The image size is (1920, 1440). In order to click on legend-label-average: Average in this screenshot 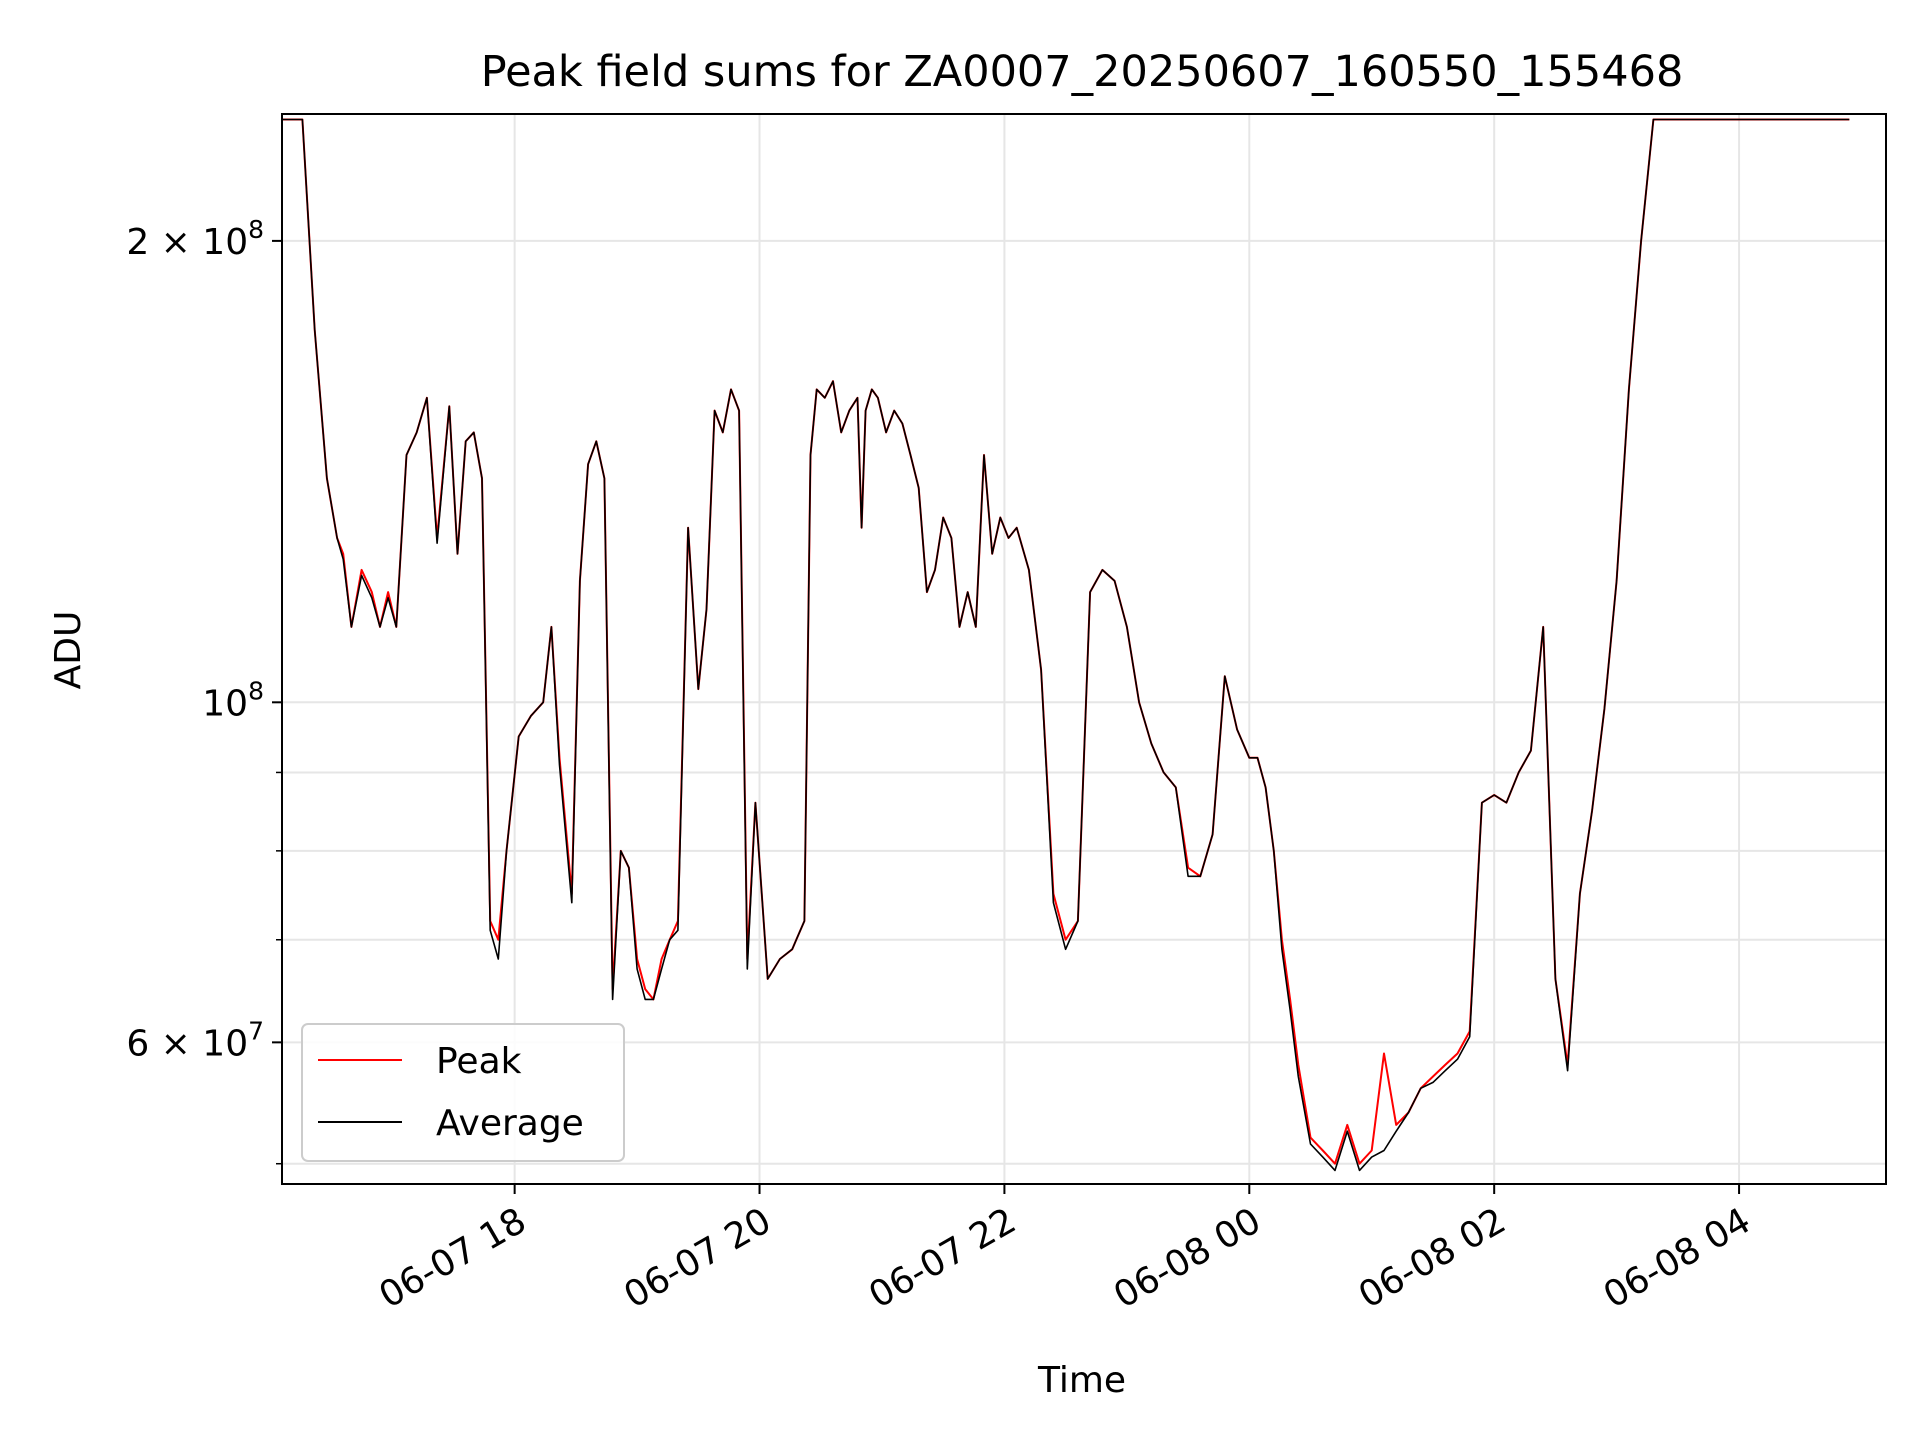, I will do `click(510, 1123)`.